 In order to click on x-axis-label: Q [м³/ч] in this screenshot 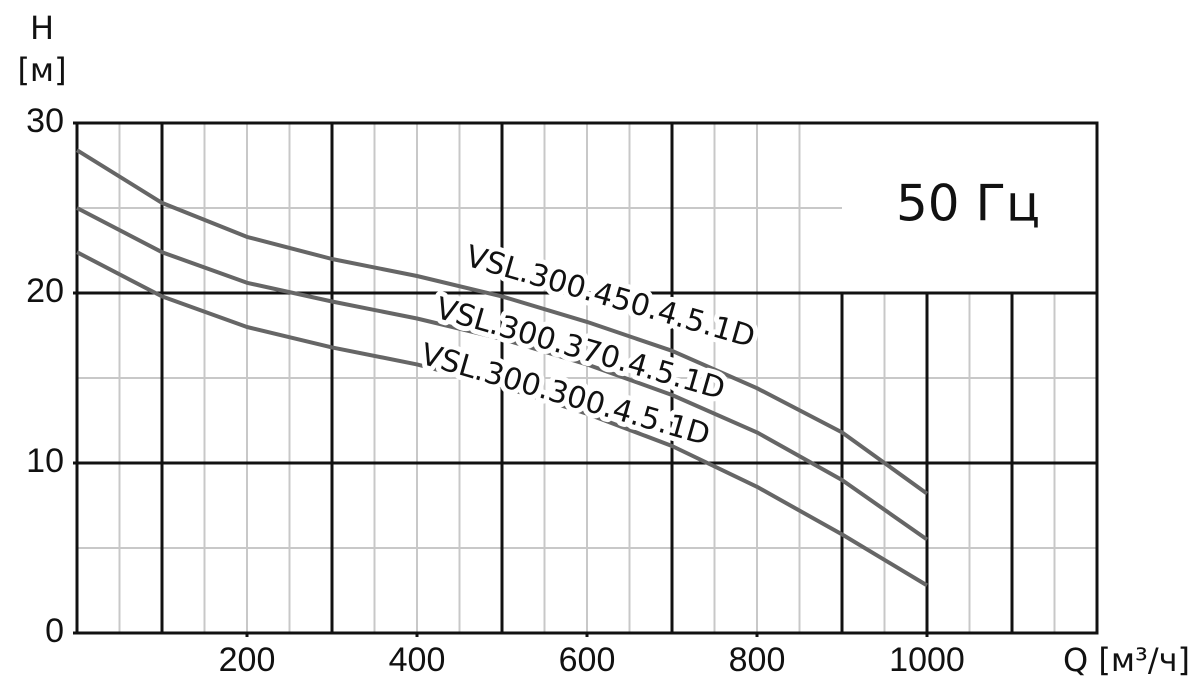, I will do `click(1126, 660)`.